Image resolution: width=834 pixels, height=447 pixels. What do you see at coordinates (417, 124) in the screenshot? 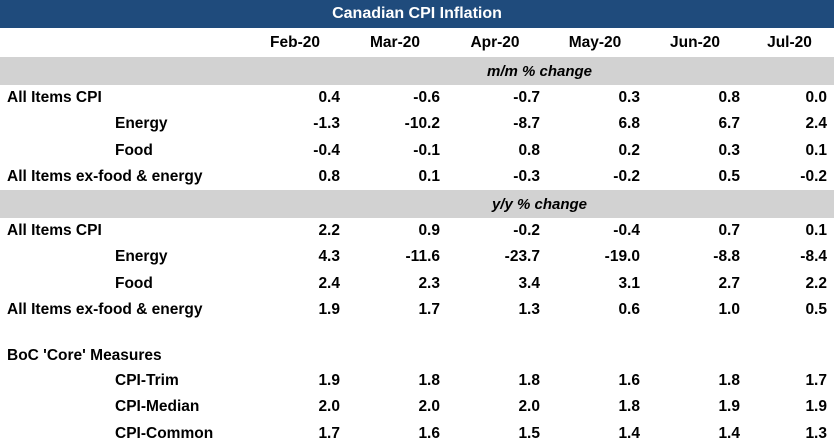
I see `table-row-mm-energy: Energy -1.3 -10.2 -8.7 6.8 6.7 2.4` at bounding box center [417, 124].